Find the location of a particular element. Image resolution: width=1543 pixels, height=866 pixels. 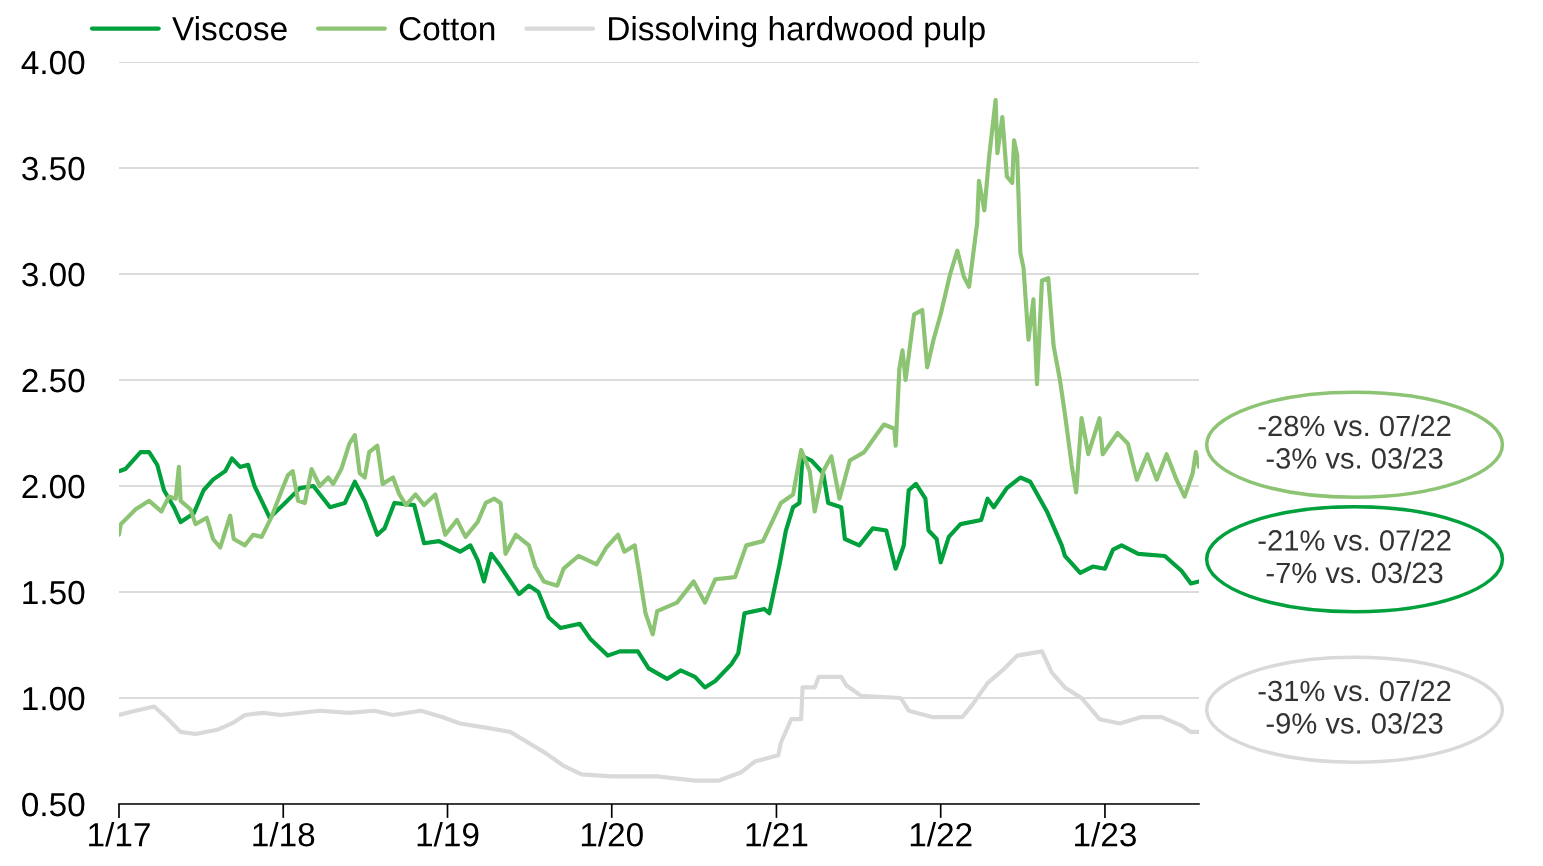

x-tick-label: 1/18 is located at coordinates (284, 834).